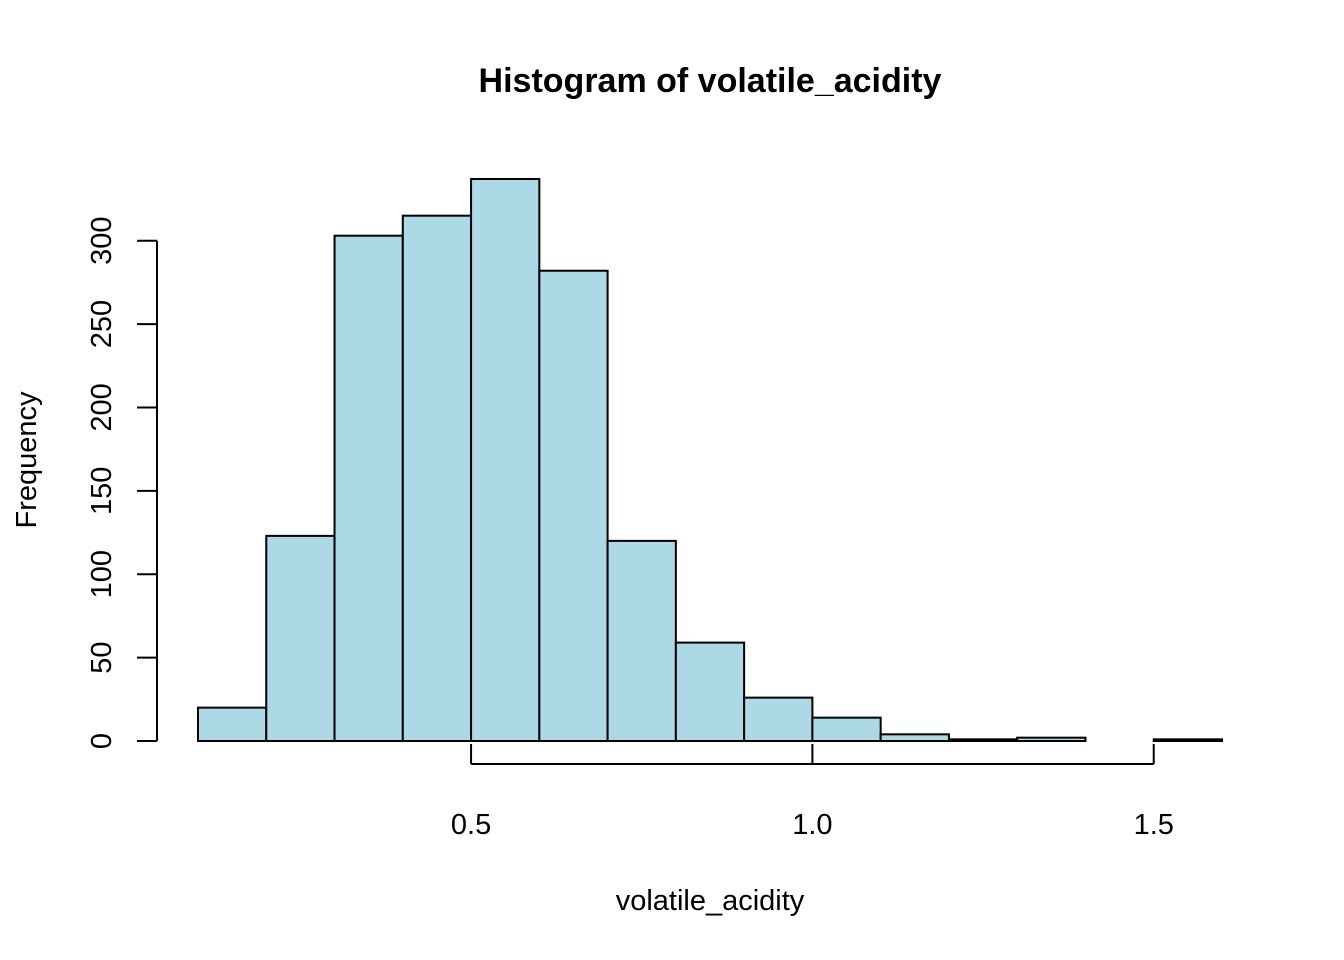 This screenshot has height=960, width=1344. I want to click on y-tick-label: 0, so click(102, 741).